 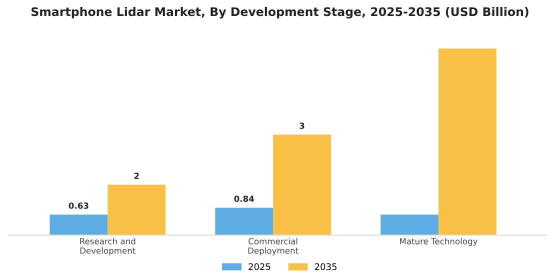 I want to click on legend-label: 2025, so click(x=259, y=266).